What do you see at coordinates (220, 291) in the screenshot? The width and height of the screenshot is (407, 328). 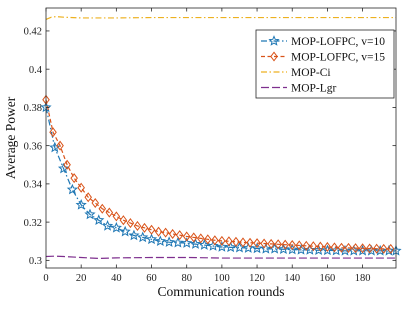 I see `x-axis-label: Communication rounds` at bounding box center [220, 291].